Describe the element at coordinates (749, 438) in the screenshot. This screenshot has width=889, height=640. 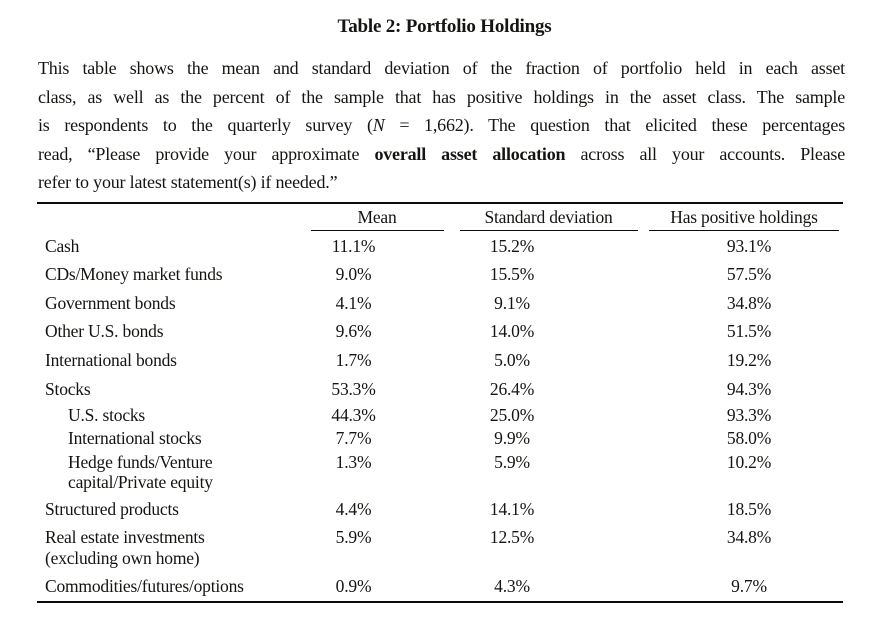
I see `positive-holdings-value: 58.0%` at that location.